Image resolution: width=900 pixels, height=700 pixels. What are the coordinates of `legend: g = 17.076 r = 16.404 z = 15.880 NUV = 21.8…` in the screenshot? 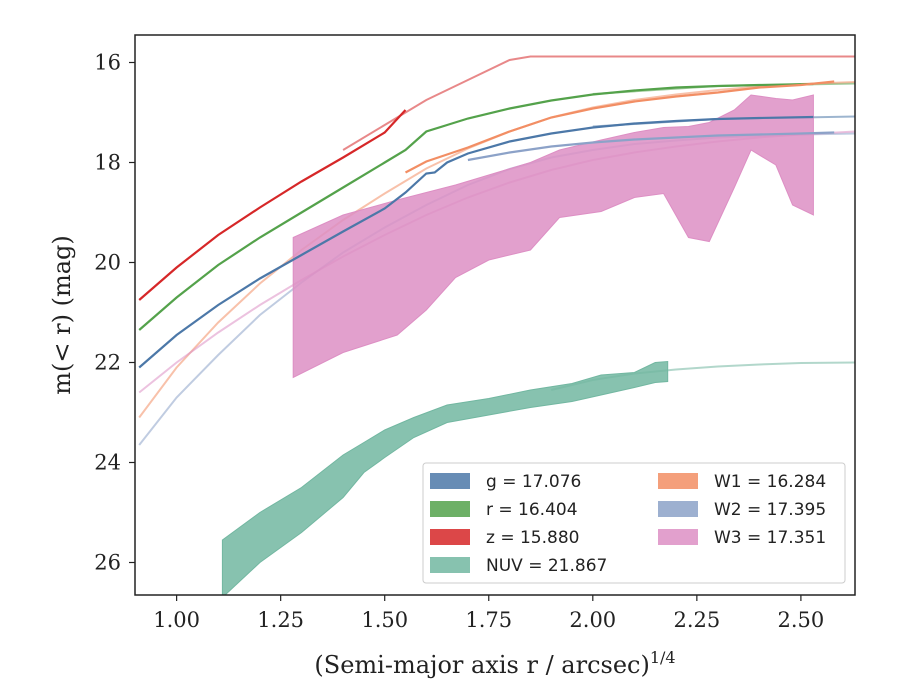 It's located at (634, 523).